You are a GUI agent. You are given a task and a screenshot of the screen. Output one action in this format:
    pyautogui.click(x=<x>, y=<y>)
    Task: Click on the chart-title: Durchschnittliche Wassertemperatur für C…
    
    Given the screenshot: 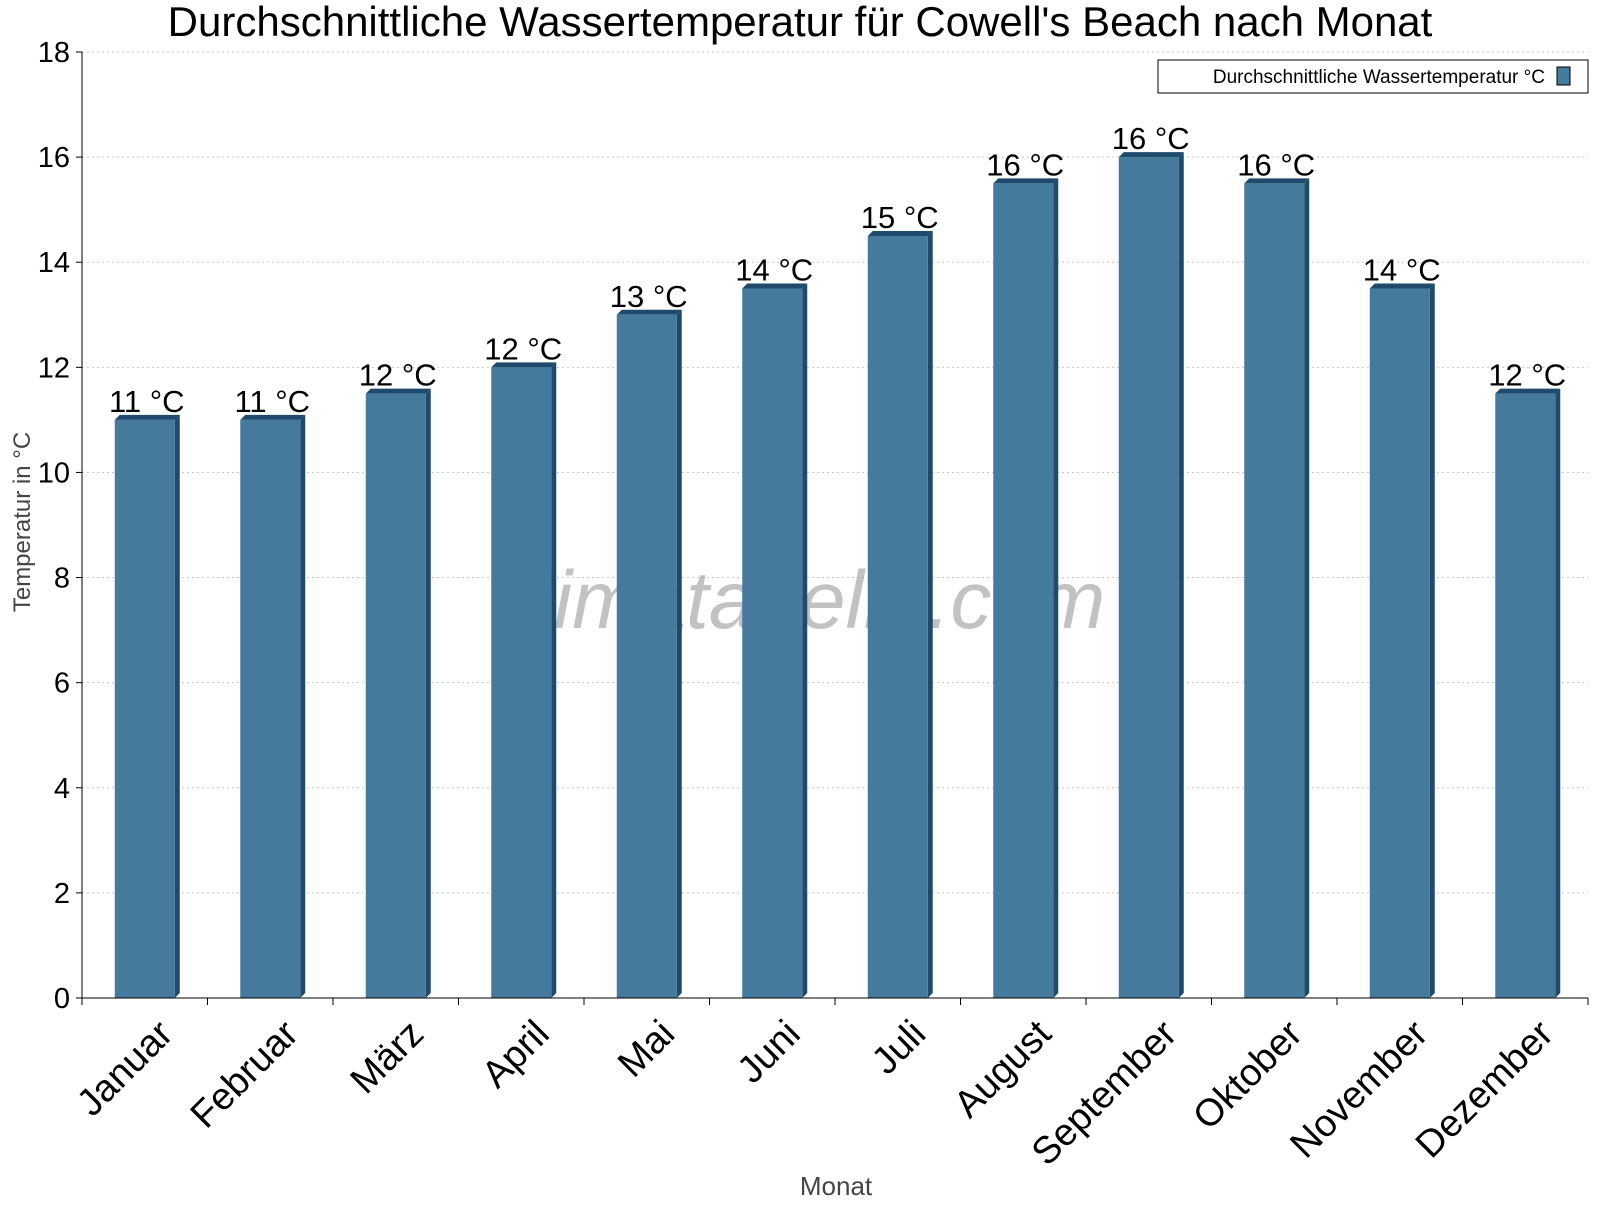 What is the action you would take?
    pyautogui.click(x=800, y=22)
    